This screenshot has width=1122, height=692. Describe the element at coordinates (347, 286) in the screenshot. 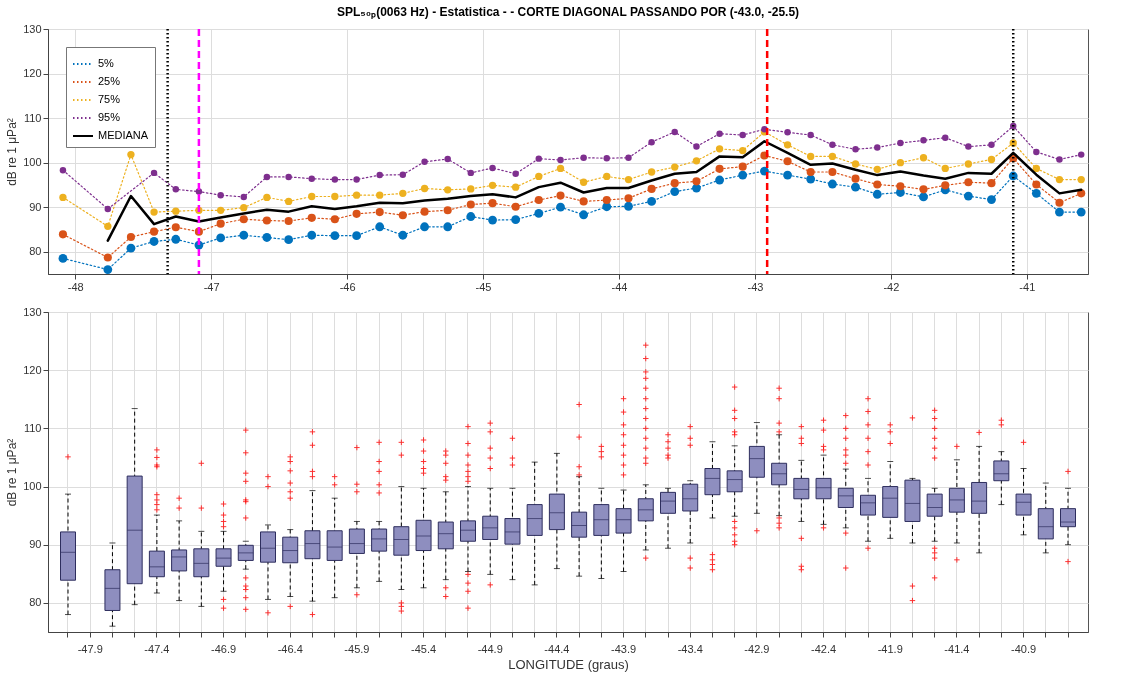

I see `x-tick-label: -46` at that location.